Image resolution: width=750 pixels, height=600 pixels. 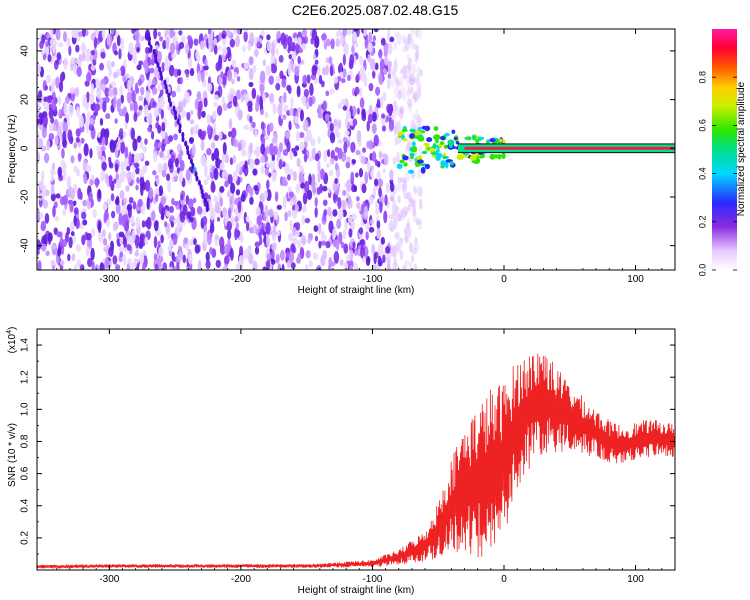 I want to click on y-tick-label: 1.2, so click(x=25, y=377).